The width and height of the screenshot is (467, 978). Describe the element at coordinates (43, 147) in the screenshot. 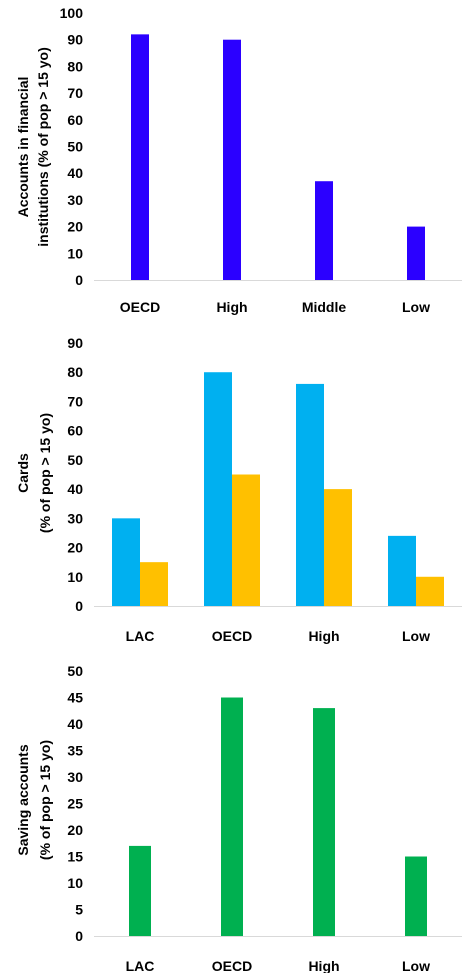

I see `y-axis-label: institutions (% of pop > 15 yo)` at that location.